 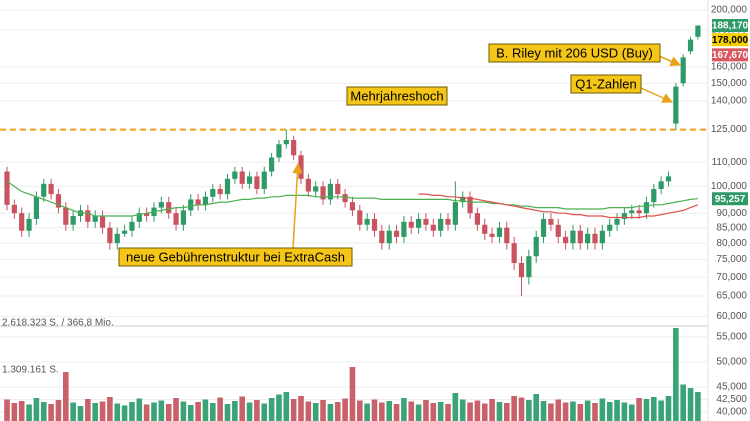 I want to click on y-tick-label: 85,000, so click(x=731, y=227).